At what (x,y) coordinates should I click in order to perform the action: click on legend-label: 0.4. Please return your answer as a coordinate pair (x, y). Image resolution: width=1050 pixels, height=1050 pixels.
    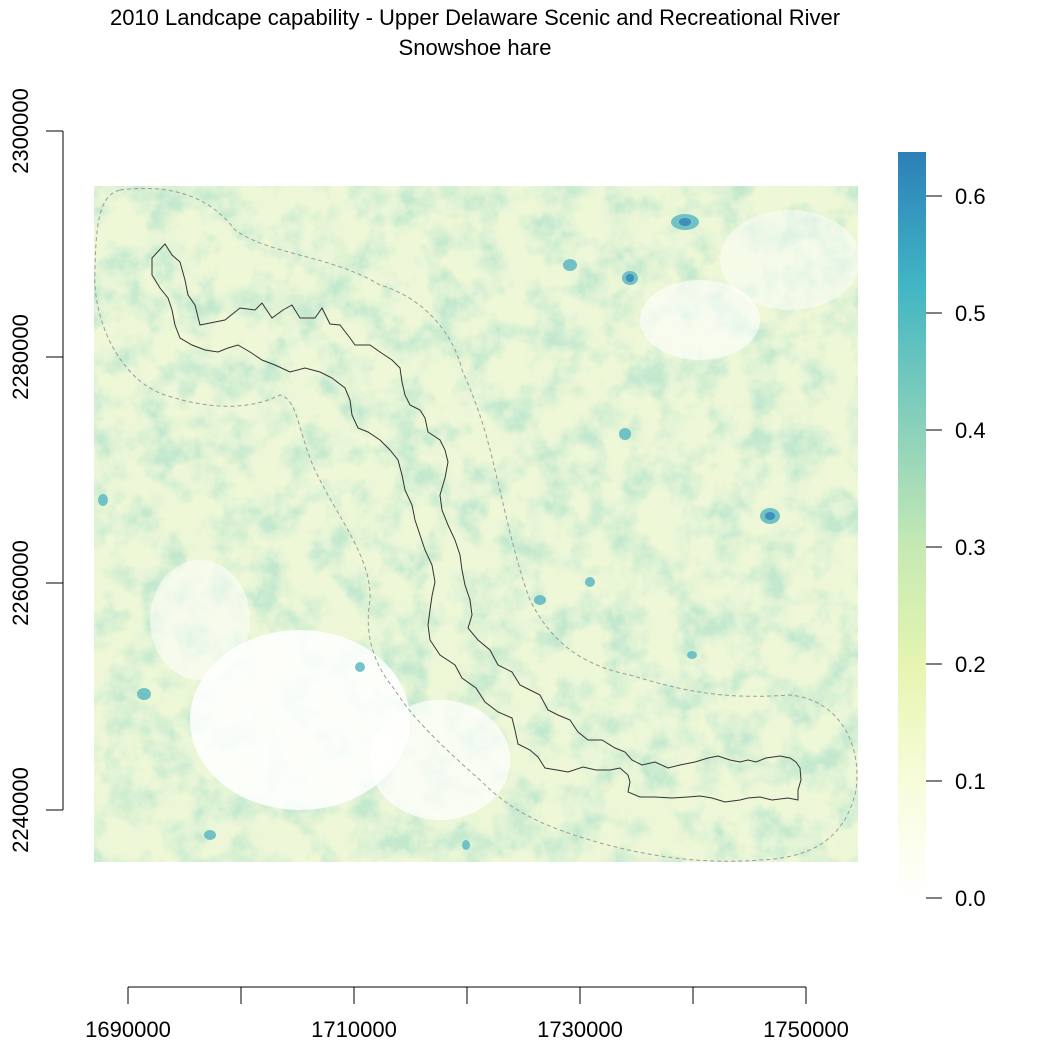
    Looking at the image, I should click on (970, 430).